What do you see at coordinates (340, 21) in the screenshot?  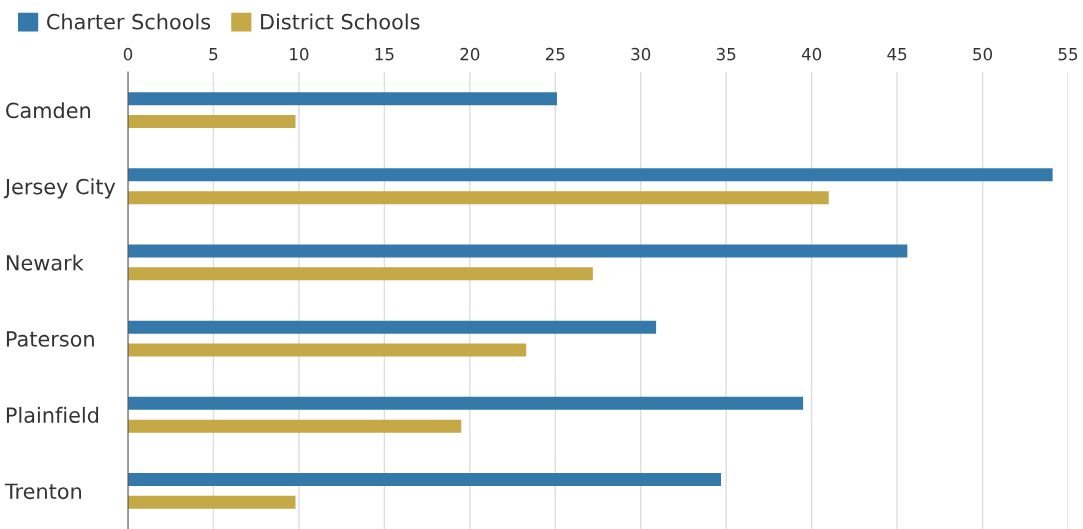 I see `legend-label: District Schools` at bounding box center [340, 21].